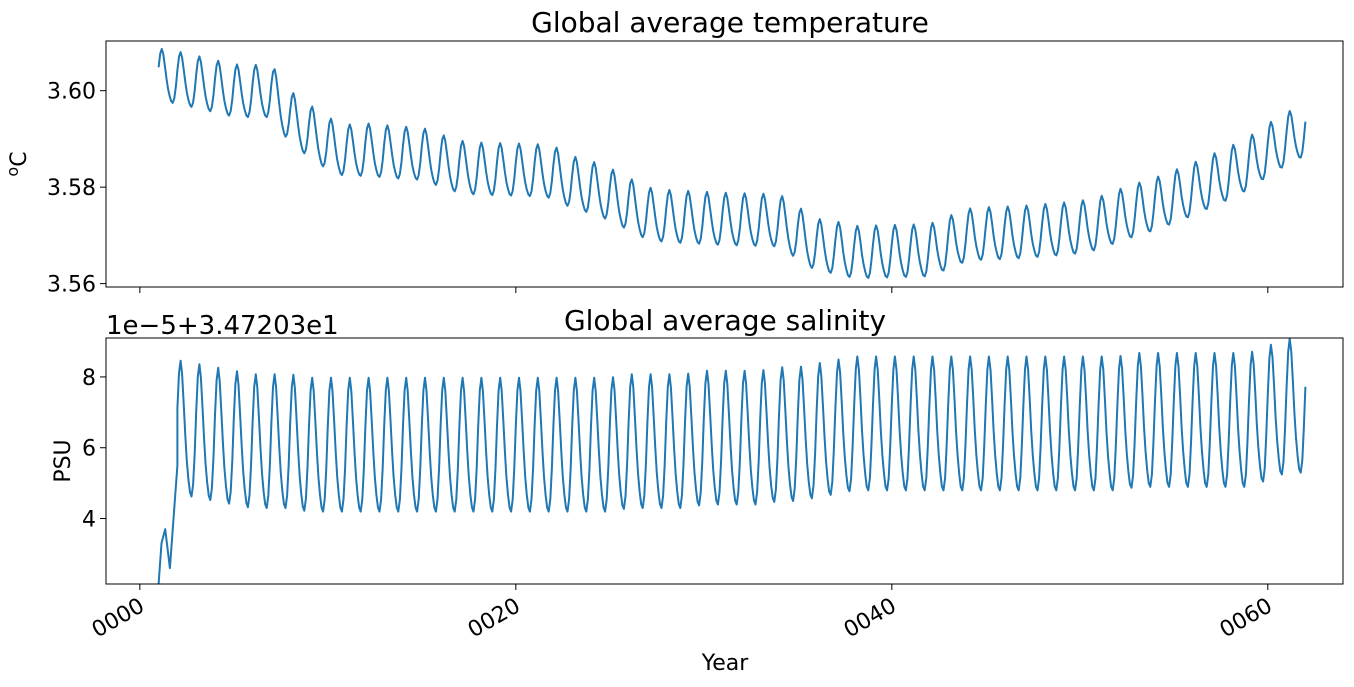 This screenshot has width=1354, height=687. Describe the element at coordinates (725, 663) in the screenshot. I see `x-axis-label: Year` at that location.